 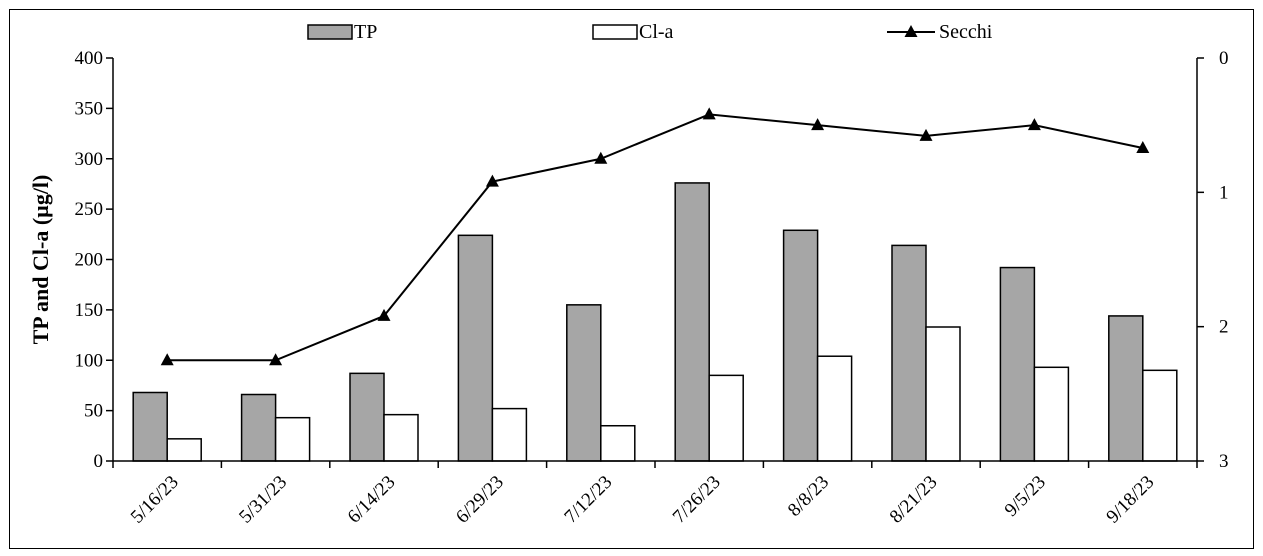 I want to click on left-tick-label-0: 0, so click(x=99, y=461).